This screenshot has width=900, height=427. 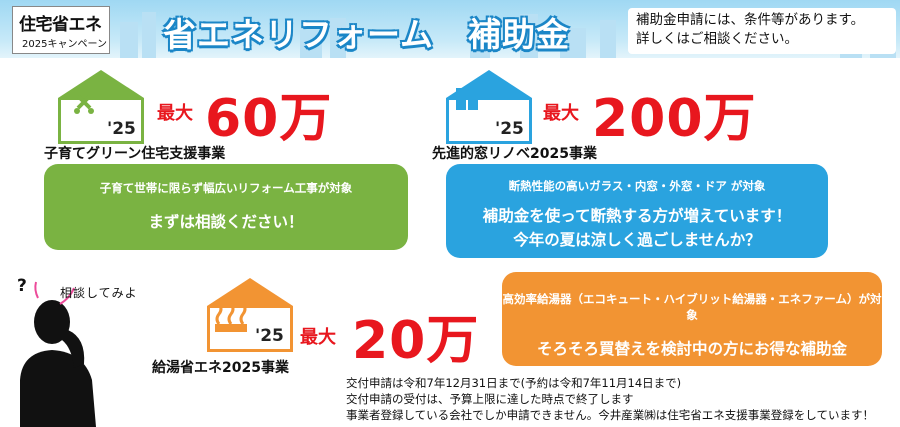 What do you see at coordinates (250, 315) in the screenshot?
I see `water-heater-house-icon` at bounding box center [250, 315].